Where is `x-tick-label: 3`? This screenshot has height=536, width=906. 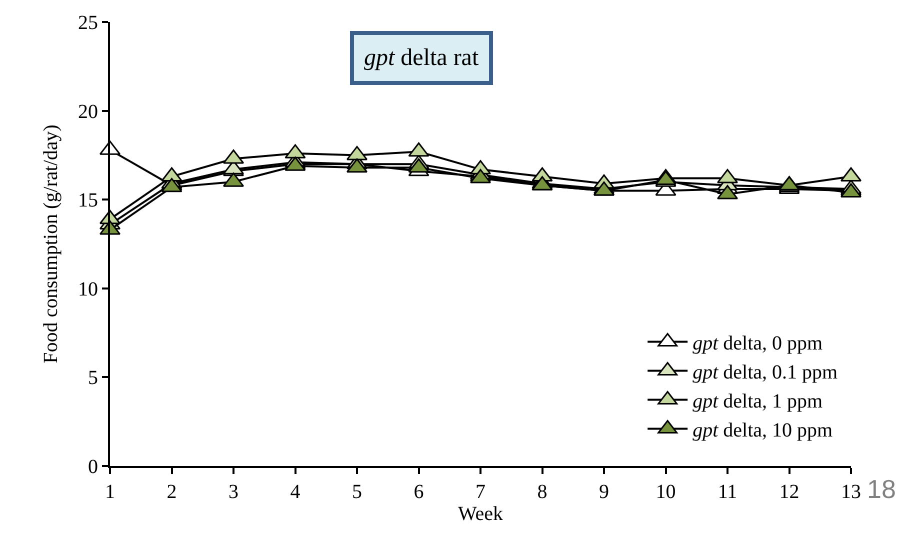 x-tick-label: 3 is located at coordinates (233, 492).